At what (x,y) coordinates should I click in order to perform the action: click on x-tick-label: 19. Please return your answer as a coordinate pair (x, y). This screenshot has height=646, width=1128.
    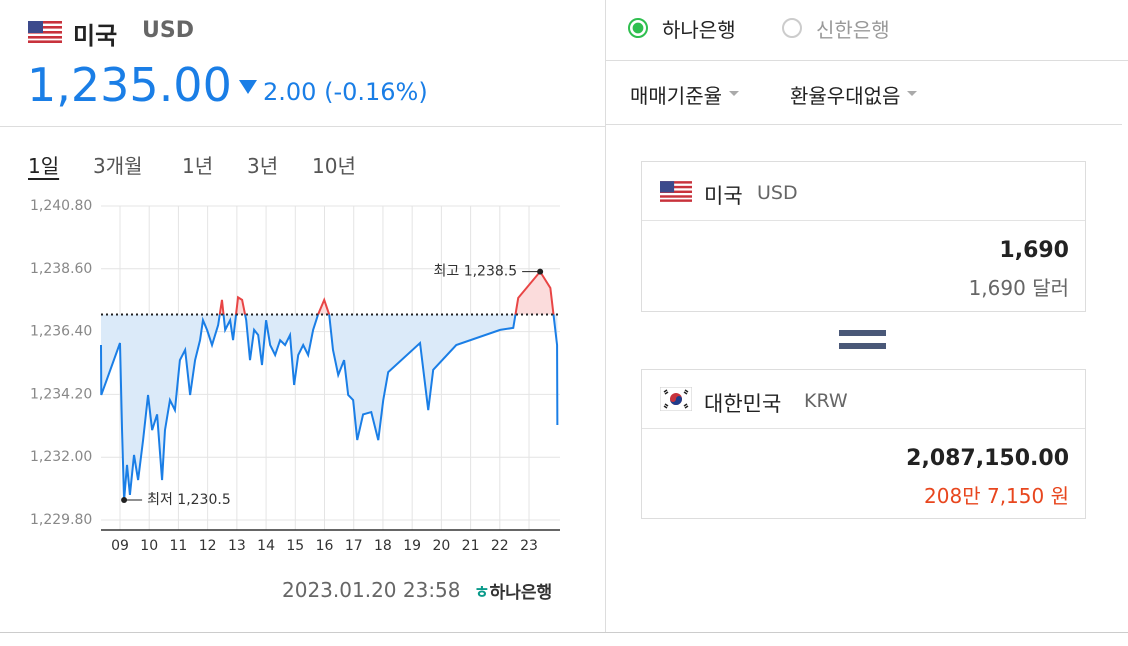
    Looking at the image, I should click on (412, 546).